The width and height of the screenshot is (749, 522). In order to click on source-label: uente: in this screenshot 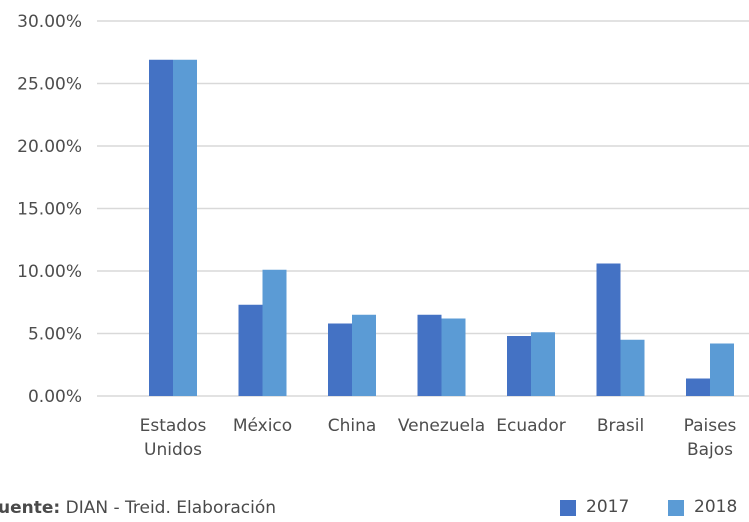, I will do `click(30, 508)`.